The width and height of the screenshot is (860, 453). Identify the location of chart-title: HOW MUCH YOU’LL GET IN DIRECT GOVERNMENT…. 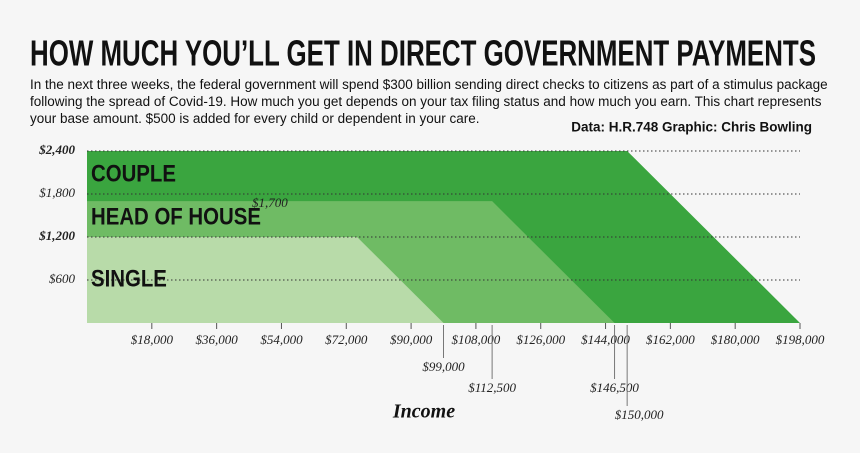
(423, 53).